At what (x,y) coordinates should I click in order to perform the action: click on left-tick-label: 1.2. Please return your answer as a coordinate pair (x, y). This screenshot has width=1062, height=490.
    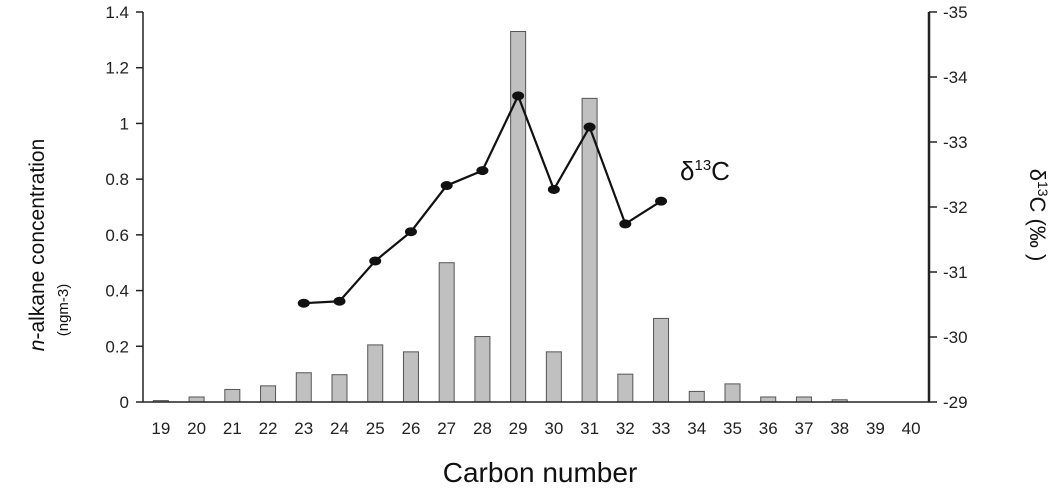
    Looking at the image, I should click on (117, 68).